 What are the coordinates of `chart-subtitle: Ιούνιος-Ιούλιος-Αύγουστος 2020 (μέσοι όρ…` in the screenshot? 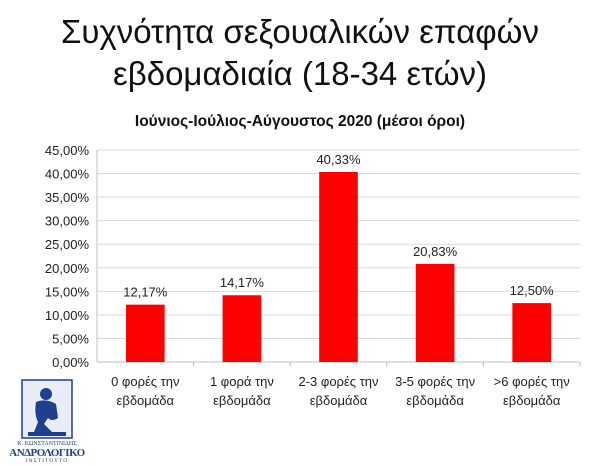 It's located at (300, 121).